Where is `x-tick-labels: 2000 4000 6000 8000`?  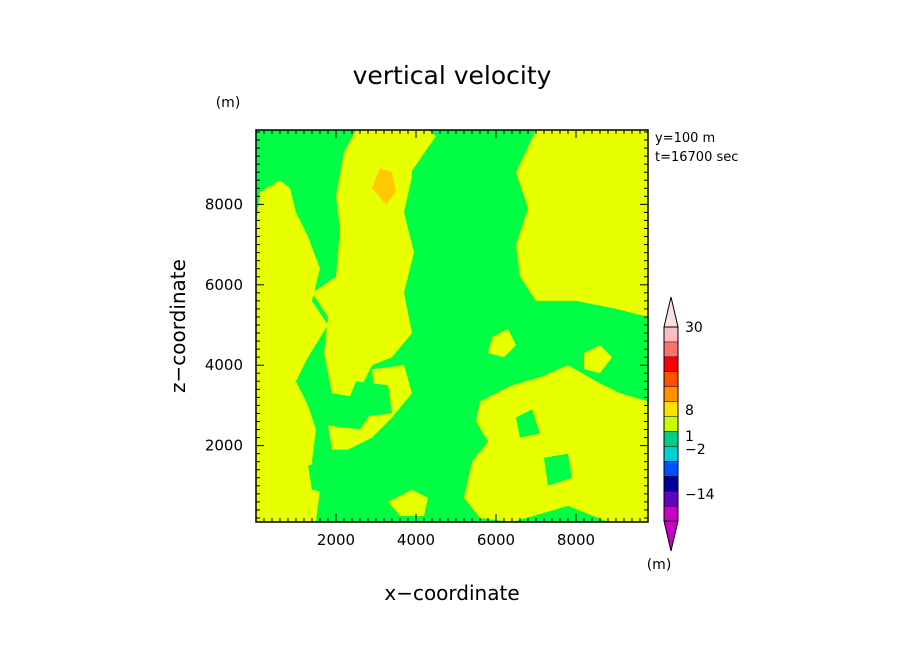
x-tick-labels: 2000 4000 6000 8000 is located at coordinates (456, 540).